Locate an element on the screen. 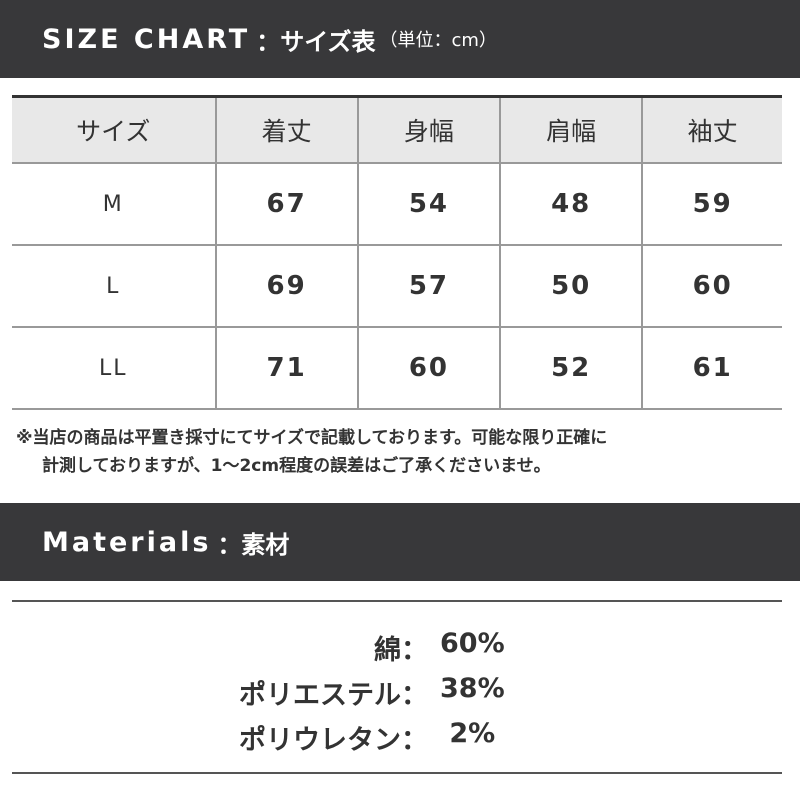  table-row: L 69 57 50 60 is located at coordinates (397, 286).